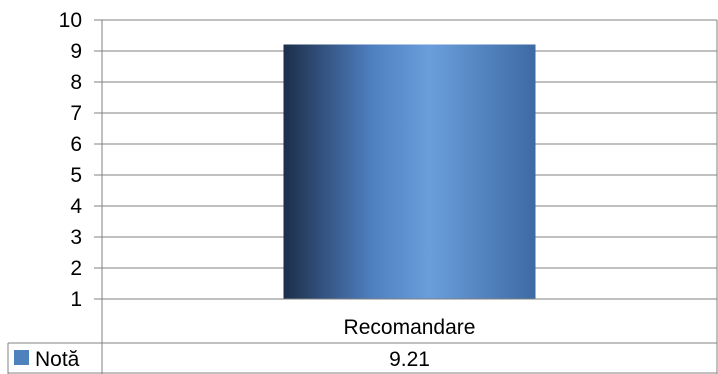  I want to click on data-table-value: 9.21, so click(409, 359).